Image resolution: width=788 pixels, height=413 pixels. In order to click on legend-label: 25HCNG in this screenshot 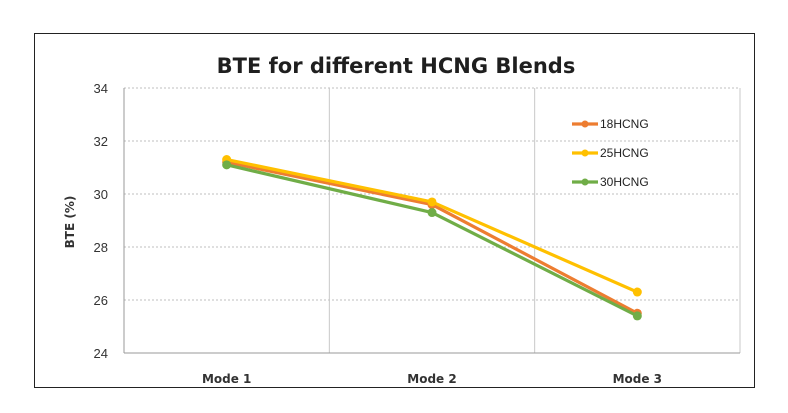, I will do `click(624, 153)`.